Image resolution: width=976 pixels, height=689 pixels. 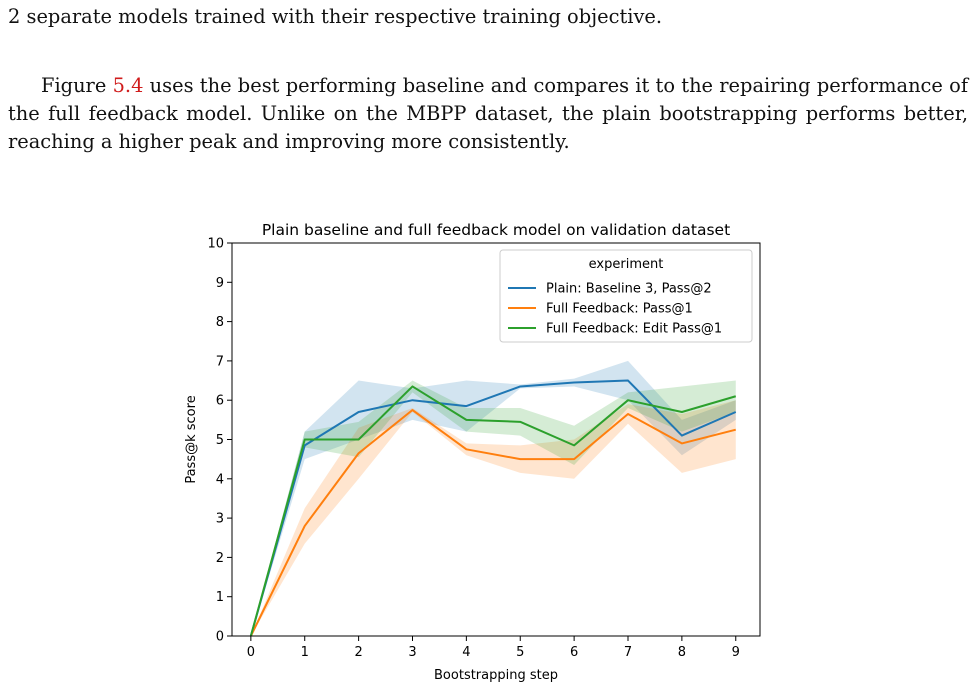 I want to click on y-tick-label: 2, so click(x=220, y=558).